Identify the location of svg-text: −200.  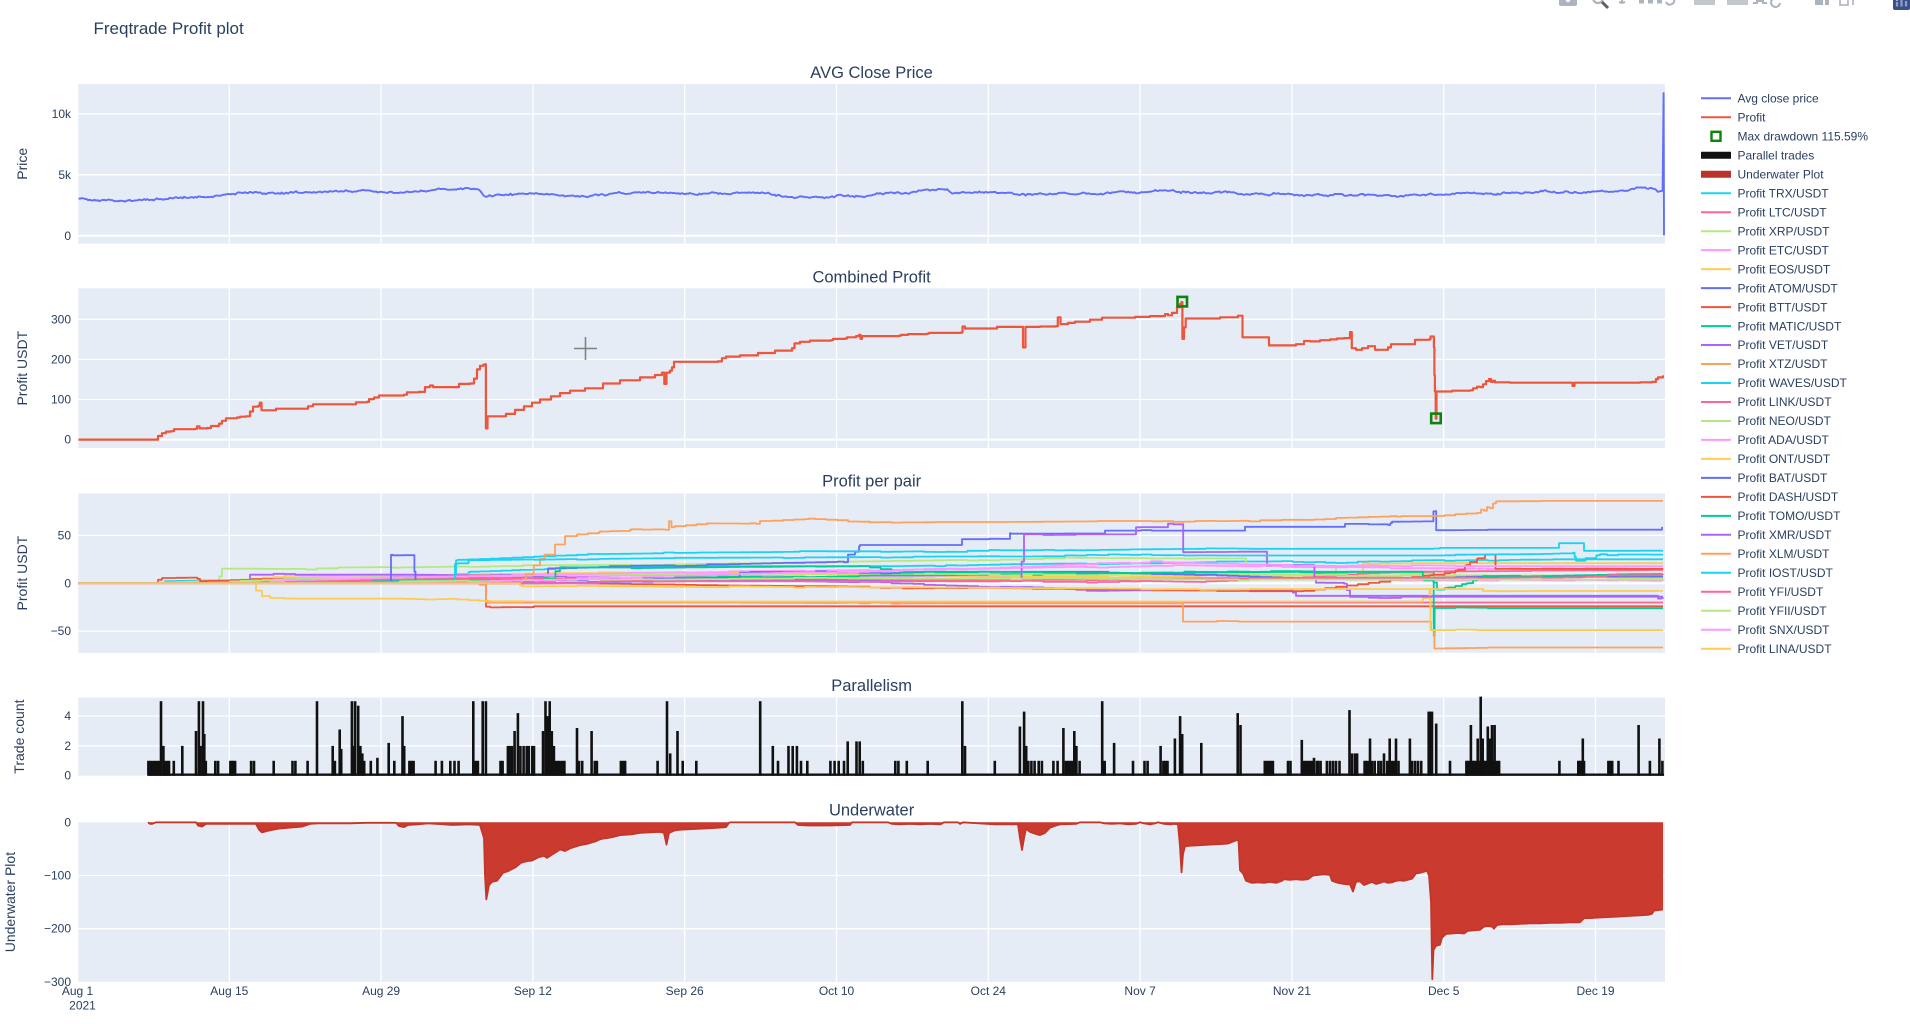
(57, 929).